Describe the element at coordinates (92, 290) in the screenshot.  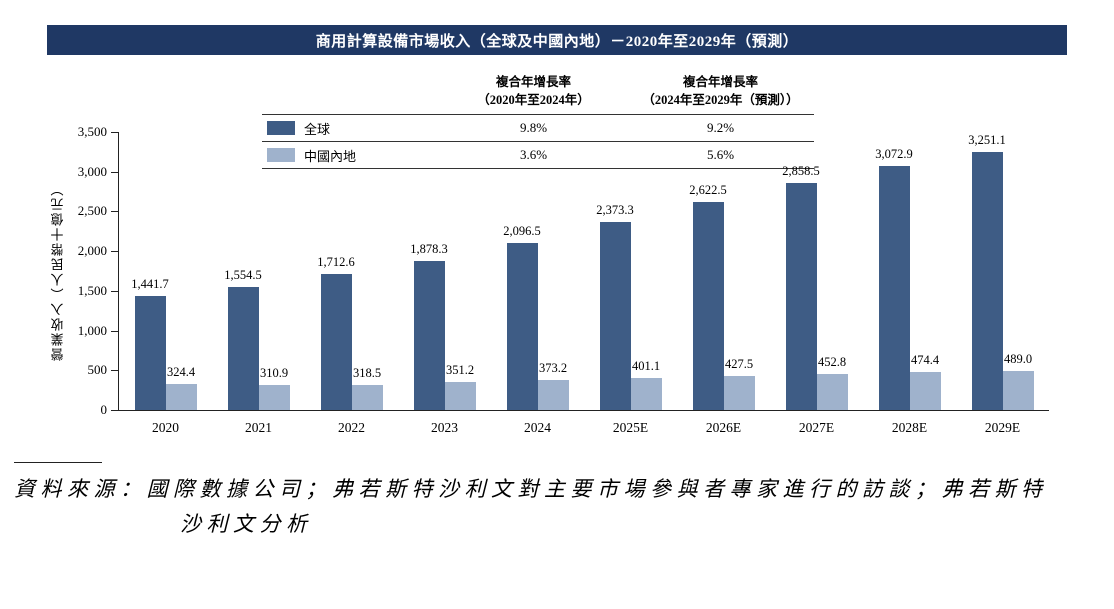
I see `y-axis-tick-label: 1,500` at that location.